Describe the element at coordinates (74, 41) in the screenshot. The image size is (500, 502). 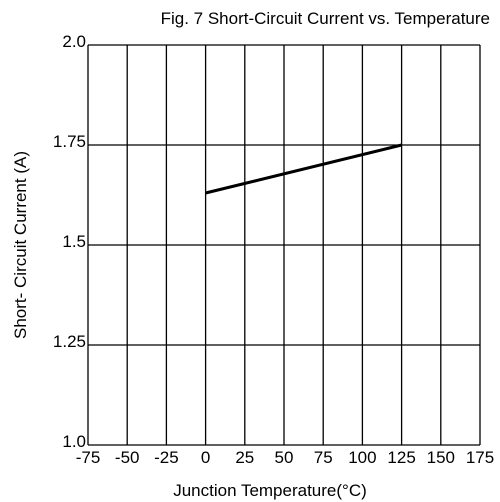
I see `y-tick-label: 2.0` at that location.